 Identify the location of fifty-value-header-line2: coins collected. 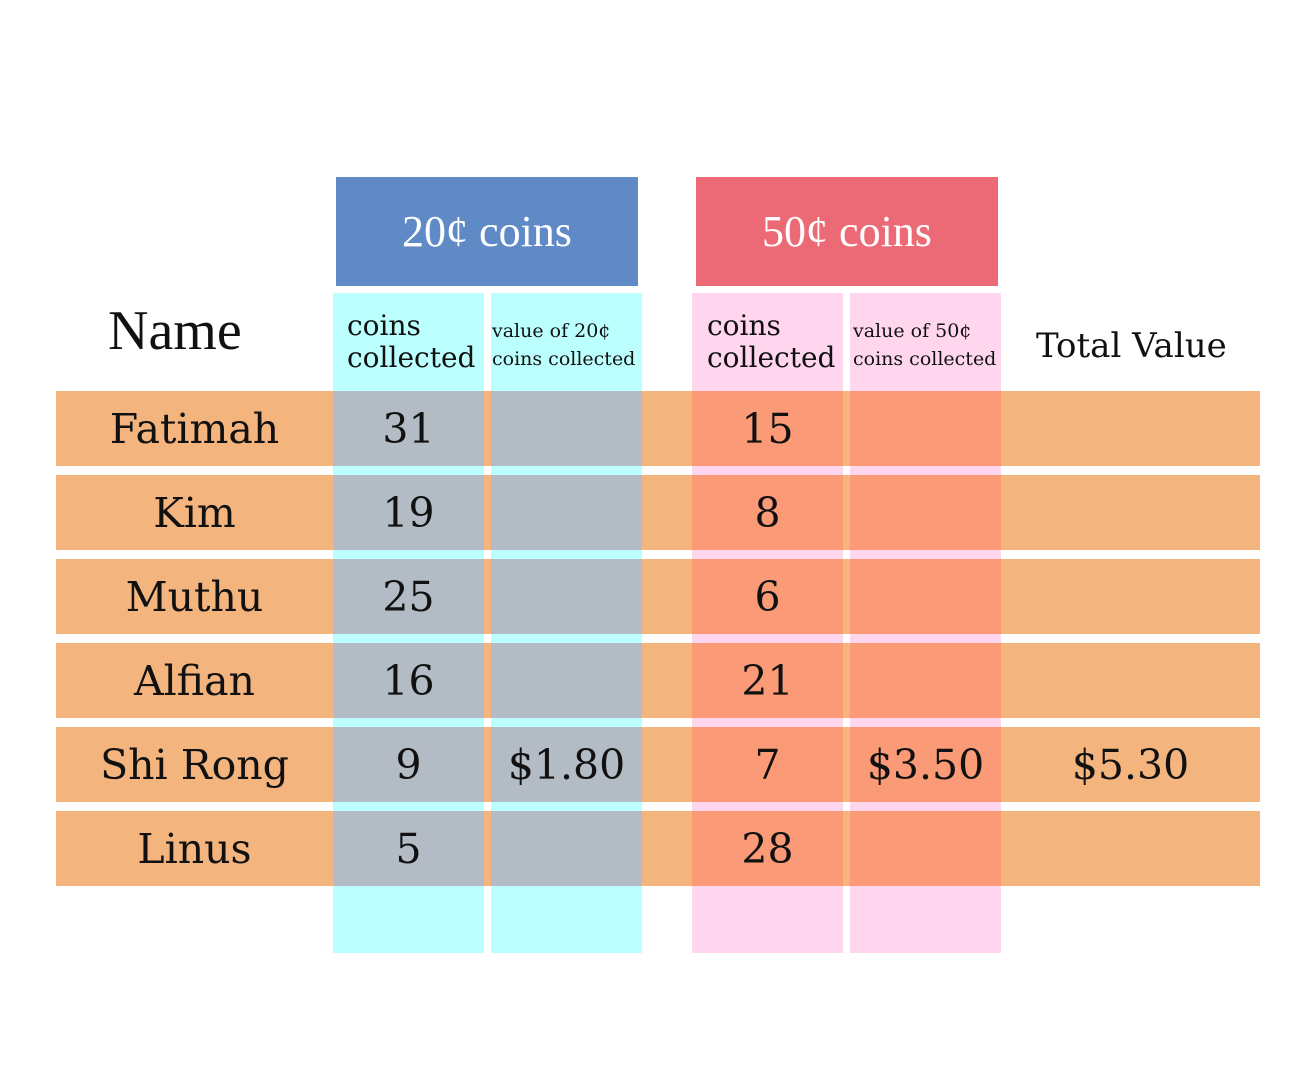
(925, 358).